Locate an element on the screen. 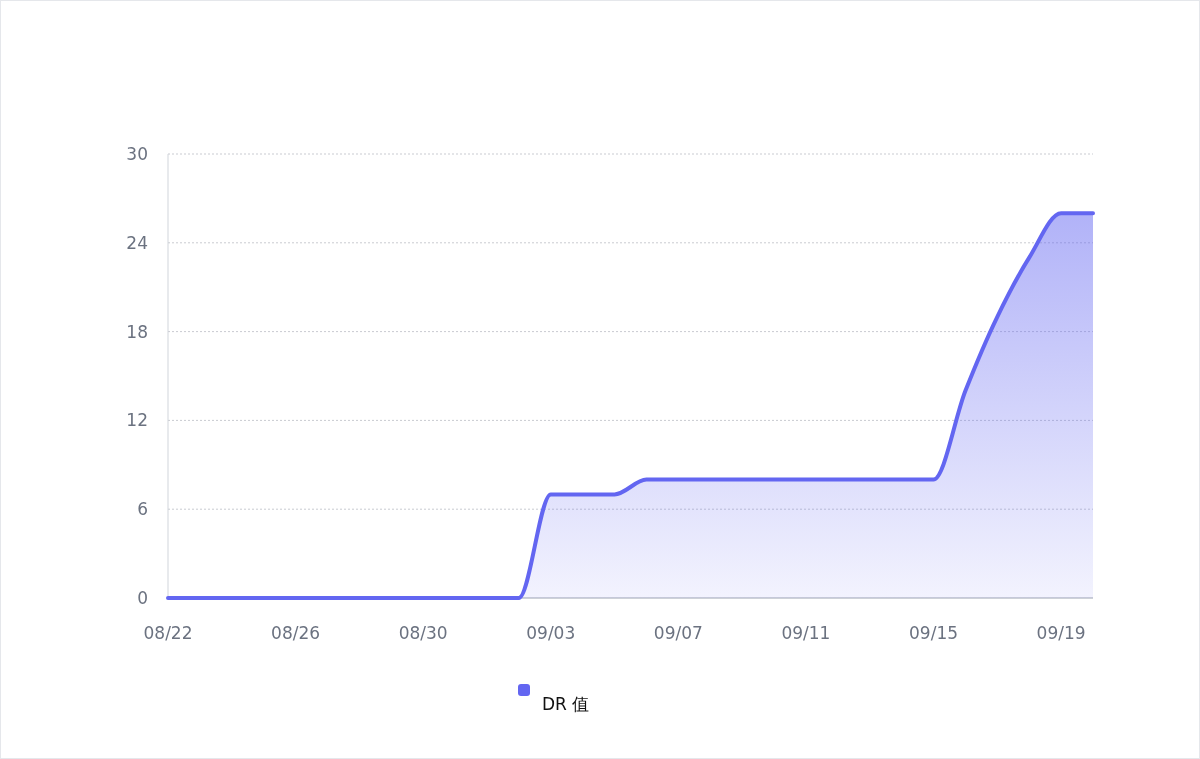 This screenshot has height=759, width=1200. y-tick-label: 6 is located at coordinates (142, 509).